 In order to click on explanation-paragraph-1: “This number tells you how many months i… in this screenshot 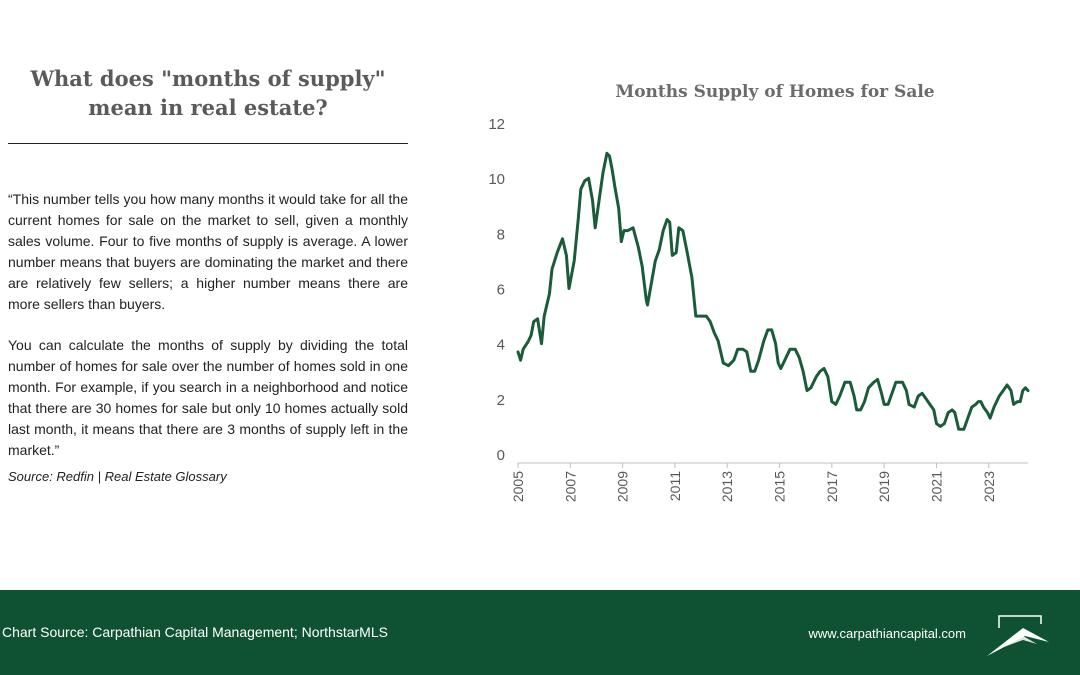, I will do `click(208, 251)`.